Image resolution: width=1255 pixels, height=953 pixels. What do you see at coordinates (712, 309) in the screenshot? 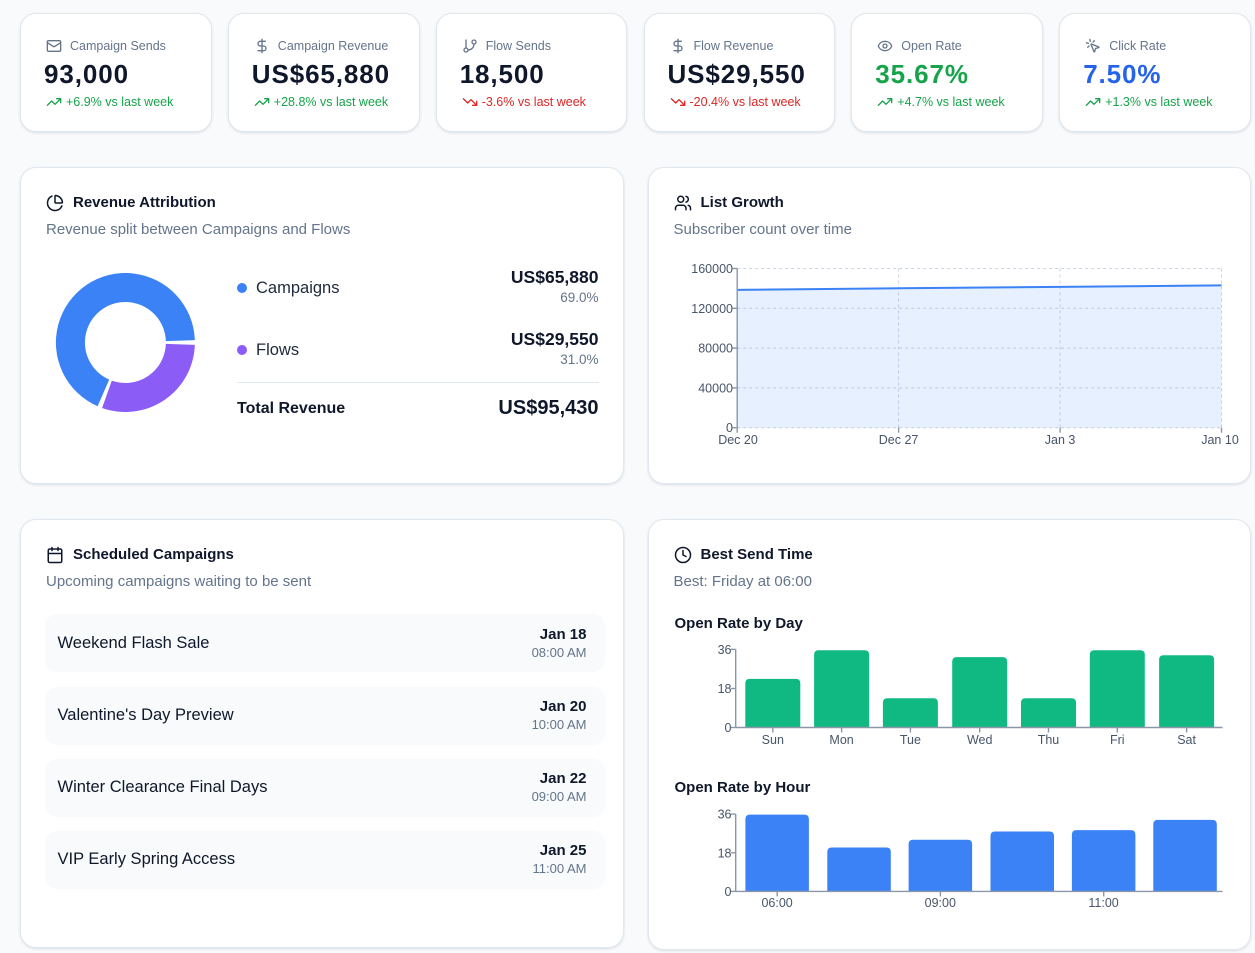
I see `svg-text: 120000` at bounding box center [712, 309].